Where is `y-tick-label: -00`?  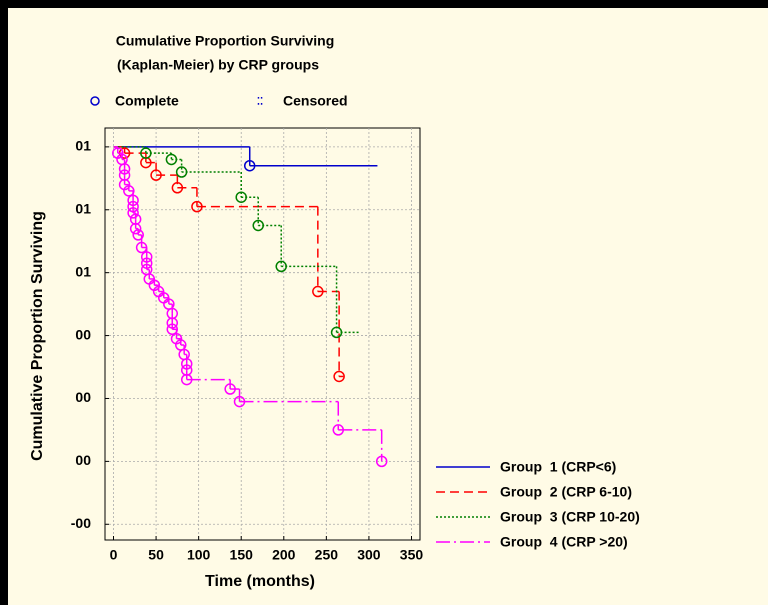
y-tick-label: -00 is located at coordinates (81, 523).